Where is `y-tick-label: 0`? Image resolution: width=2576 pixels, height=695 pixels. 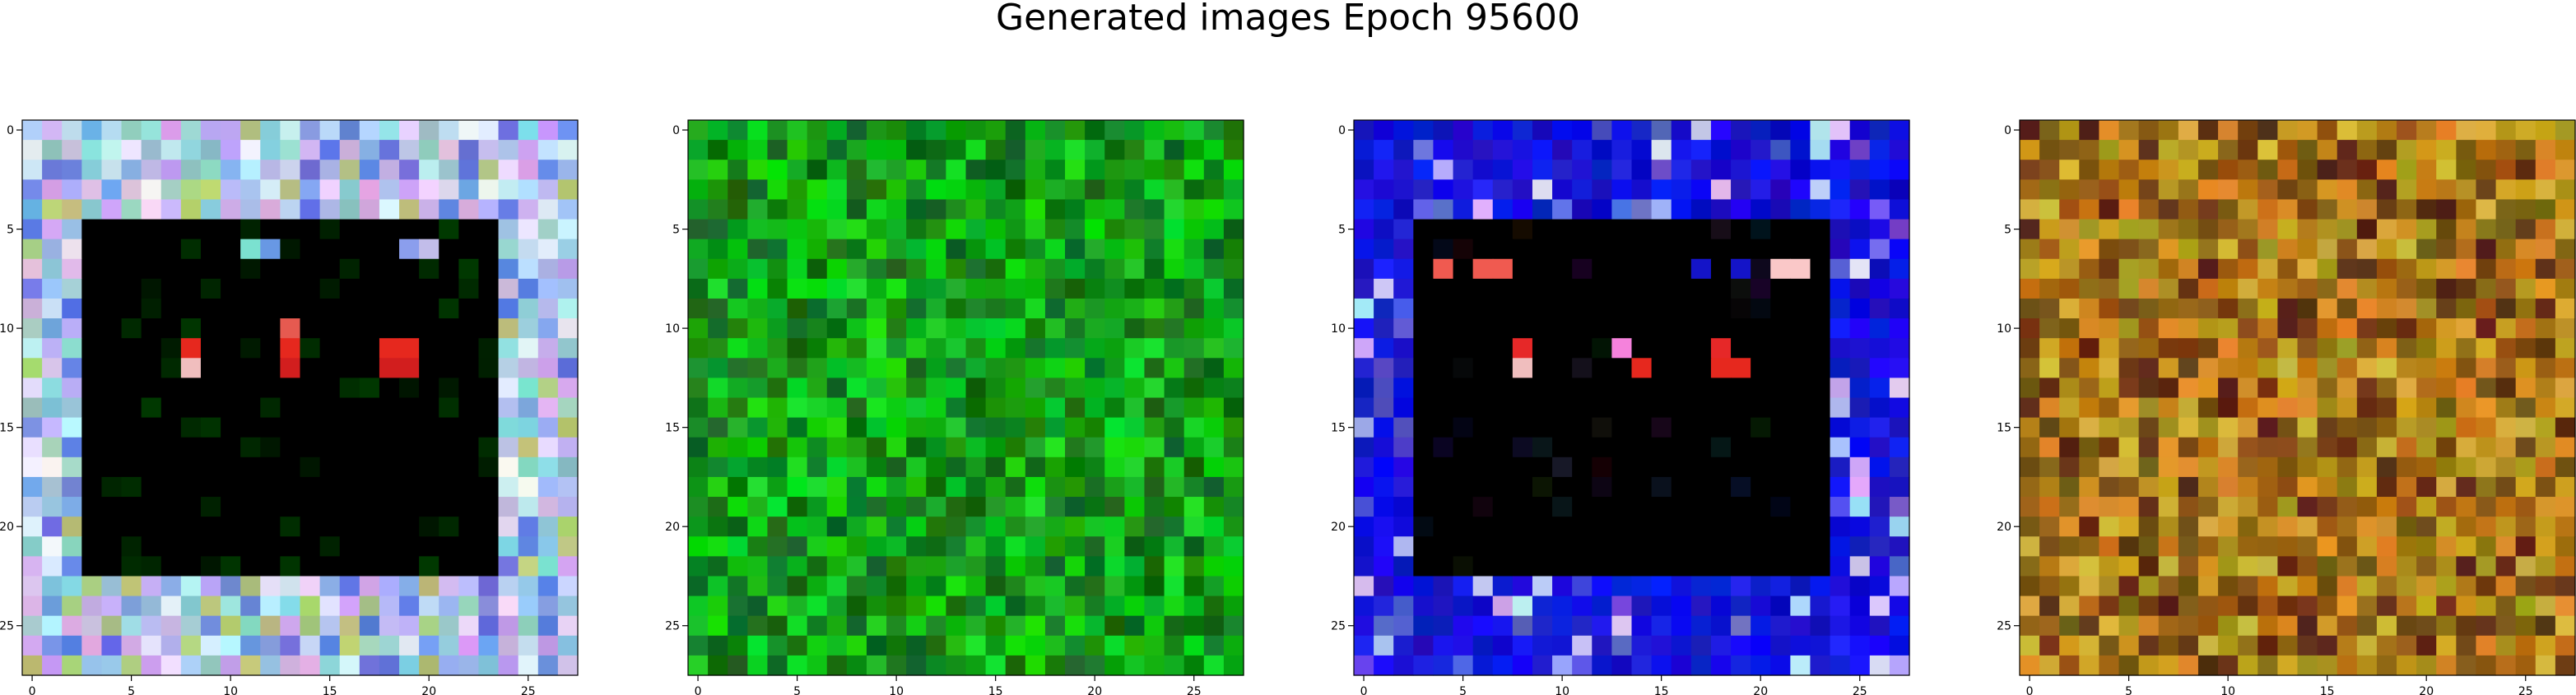
y-tick-label: 0 is located at coordinates (1342, 130).